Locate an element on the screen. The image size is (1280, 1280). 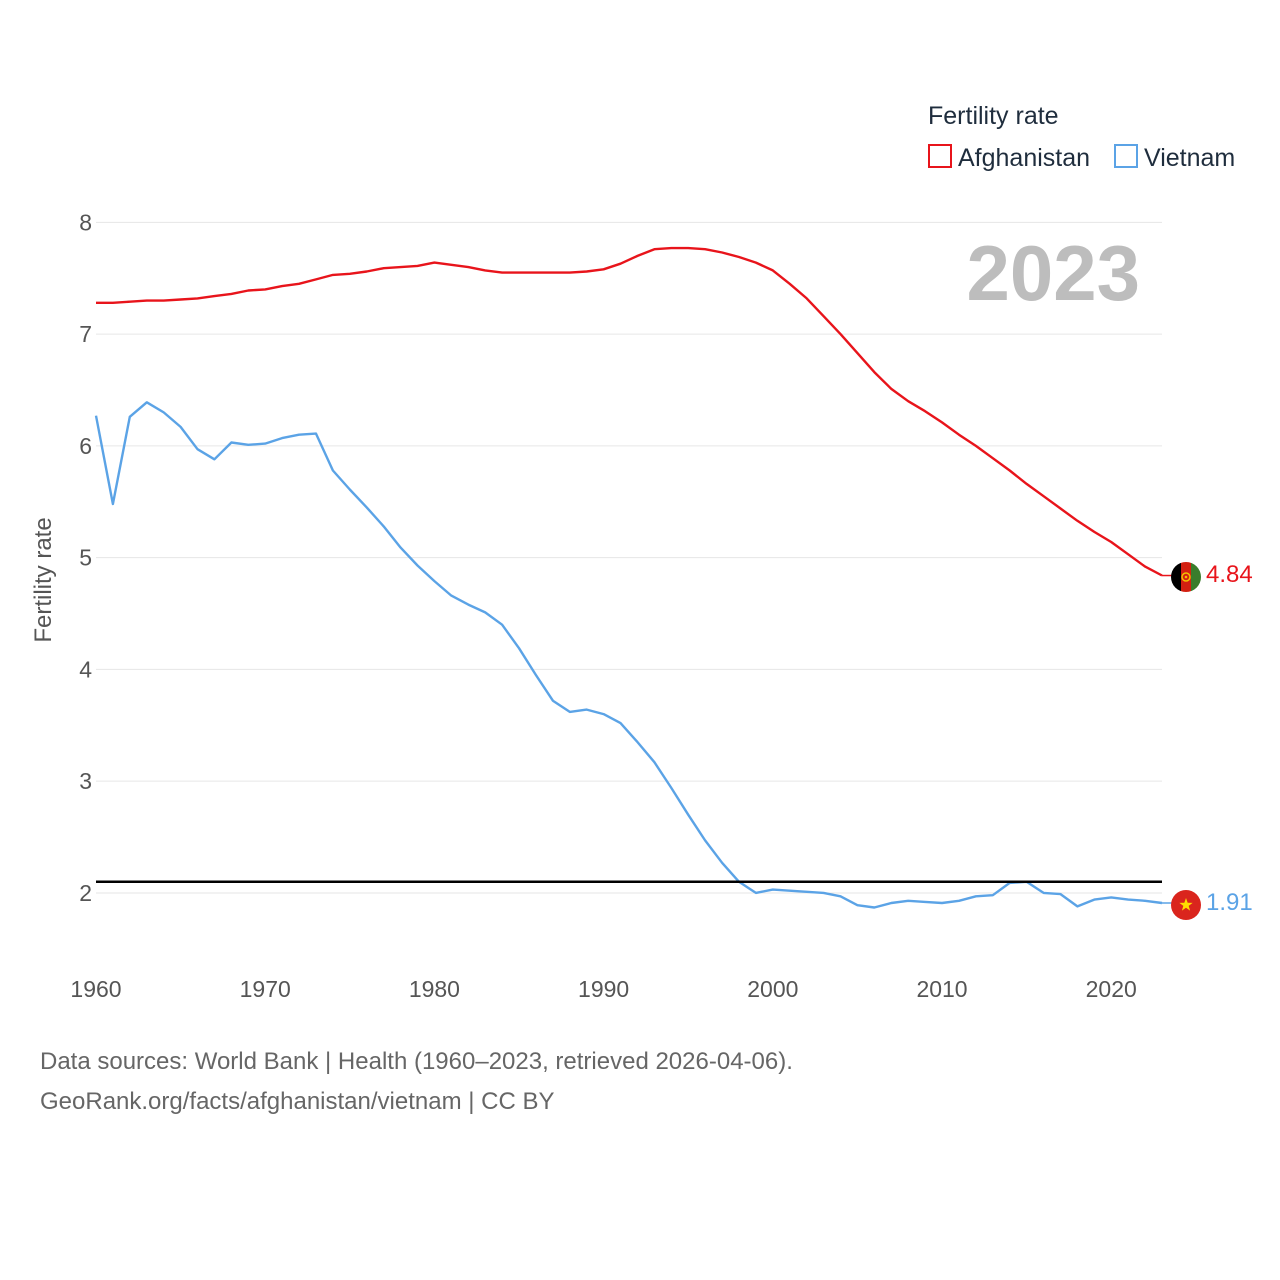
x-tick-label: 2000 is located at coordinates (772, 989).